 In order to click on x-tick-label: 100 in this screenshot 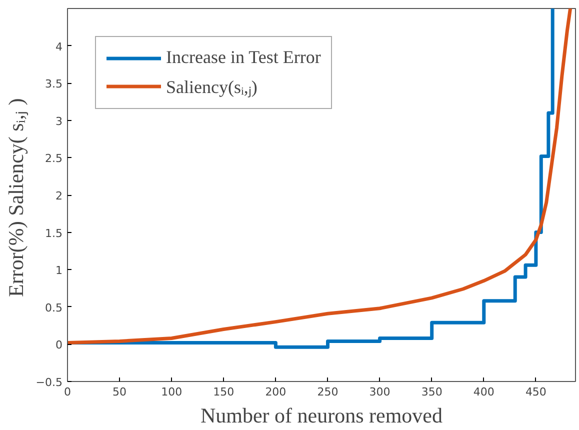, I will do `click(171, 392)`.